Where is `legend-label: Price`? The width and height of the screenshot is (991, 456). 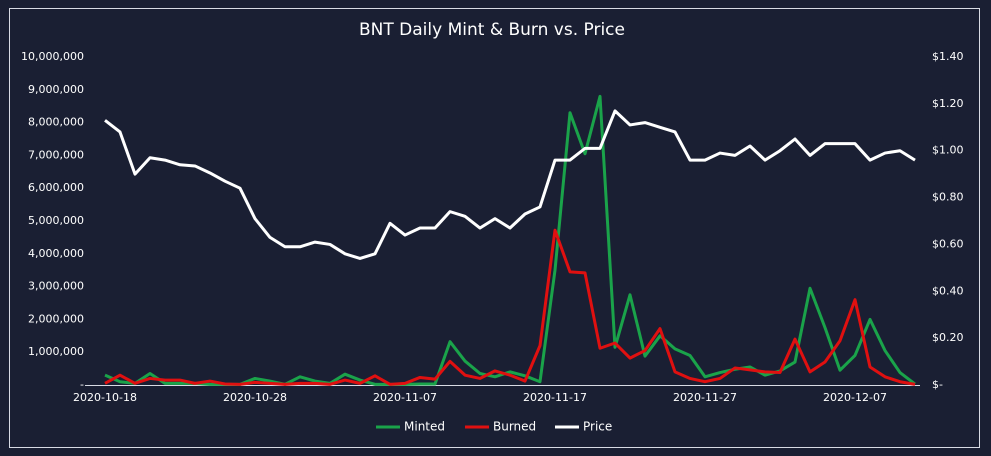
legend-label: Price is located at coordinates (597, 427).